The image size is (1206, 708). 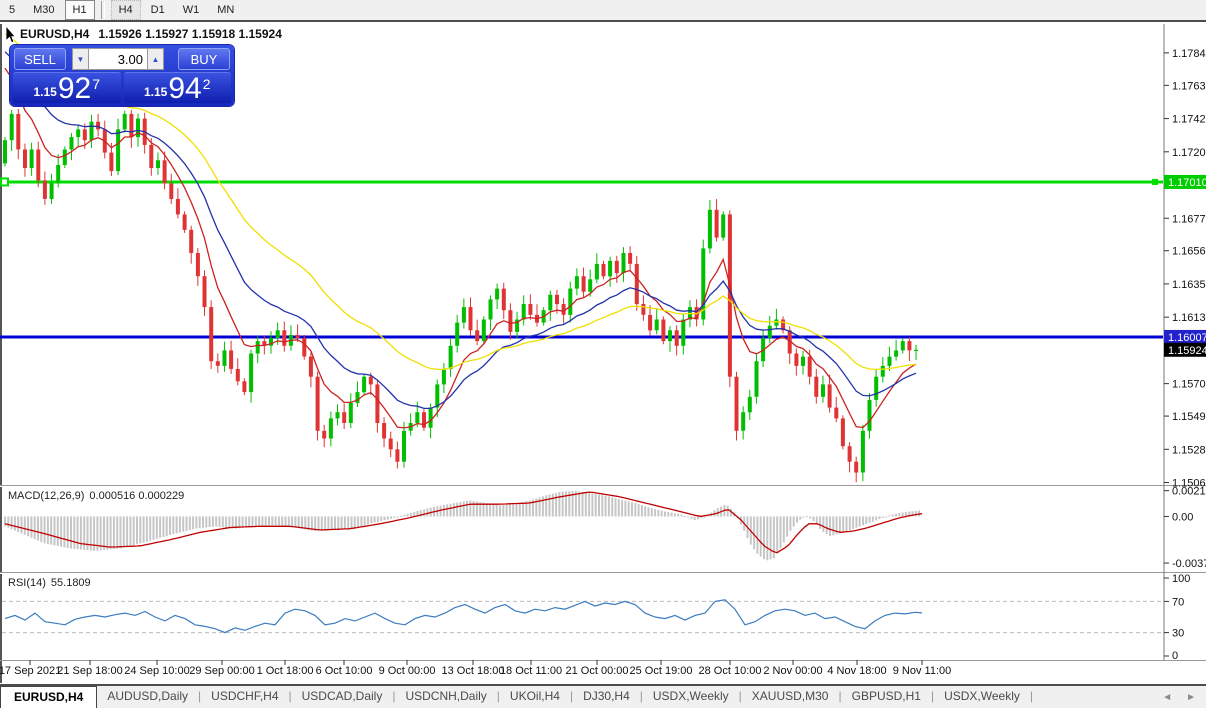 I want to click on rsi-value: 55.1809, so click(x=70, y=583).